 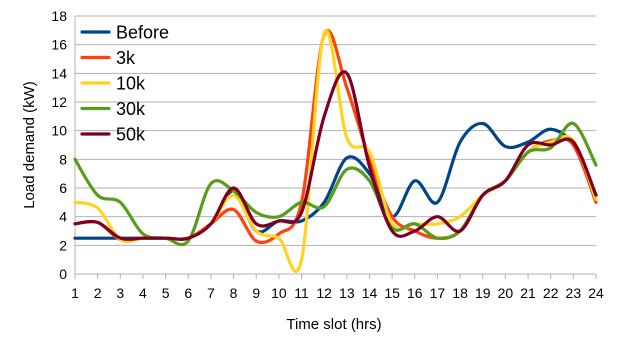 What do you see at coordinates (370, 293) in the screenshot?
I see `x-tick-label: 14` at bounding box center [370, 293].